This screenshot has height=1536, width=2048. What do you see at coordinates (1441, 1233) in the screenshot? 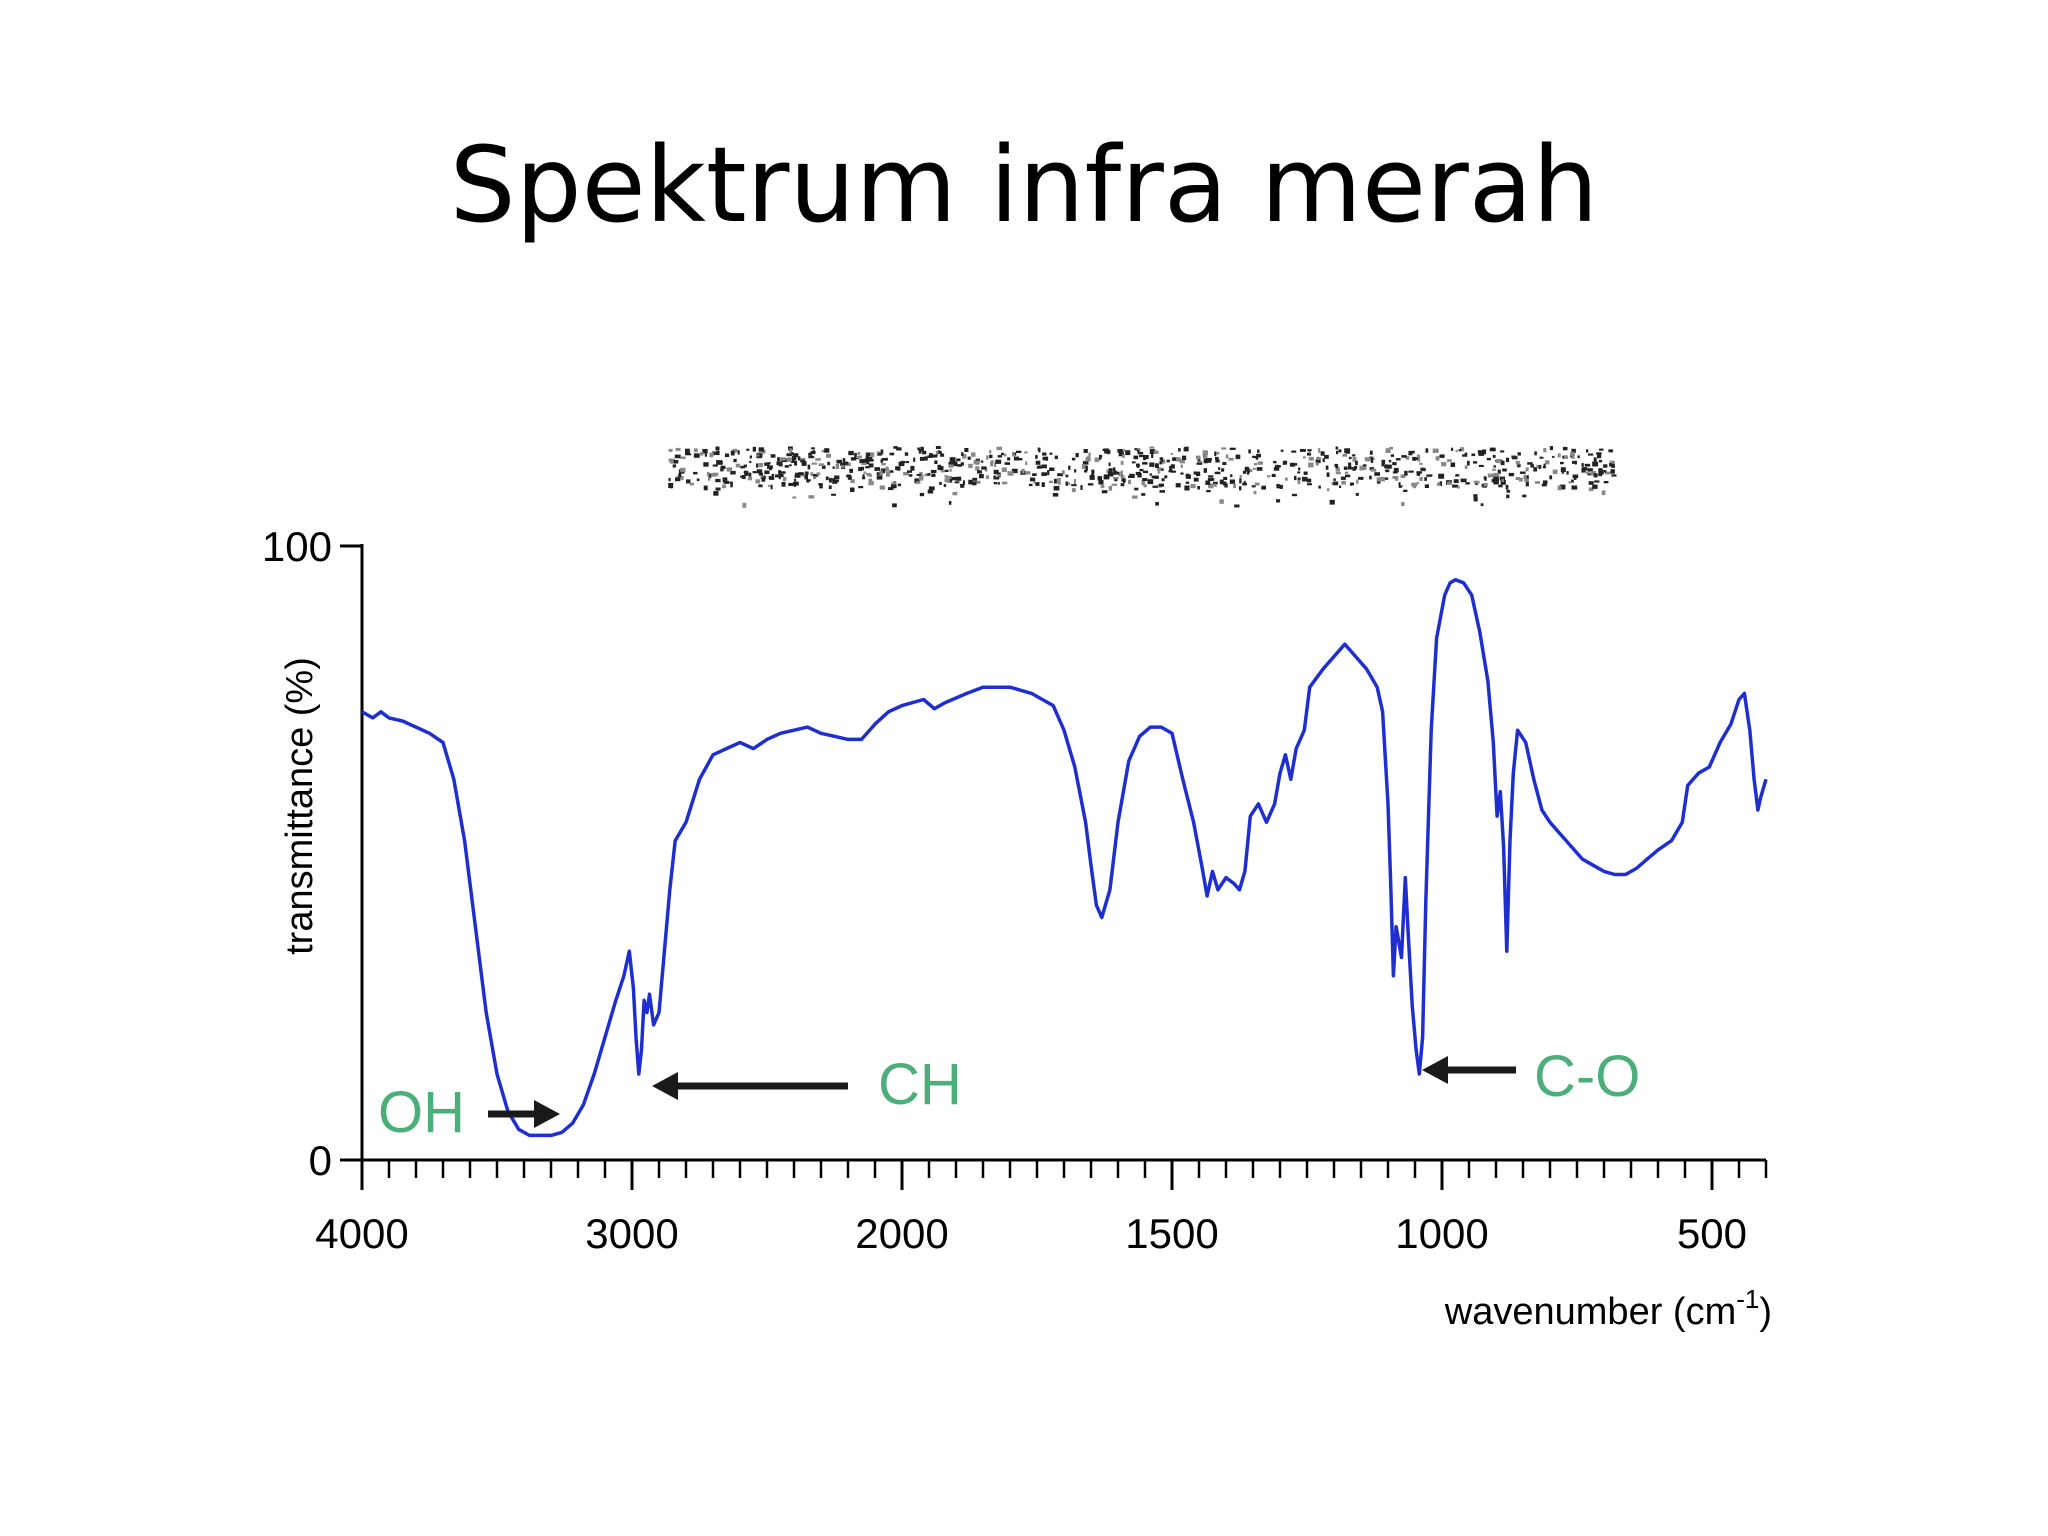
I see `x-tick-label-1000: 1000` at bounding box center [1441, 1233].